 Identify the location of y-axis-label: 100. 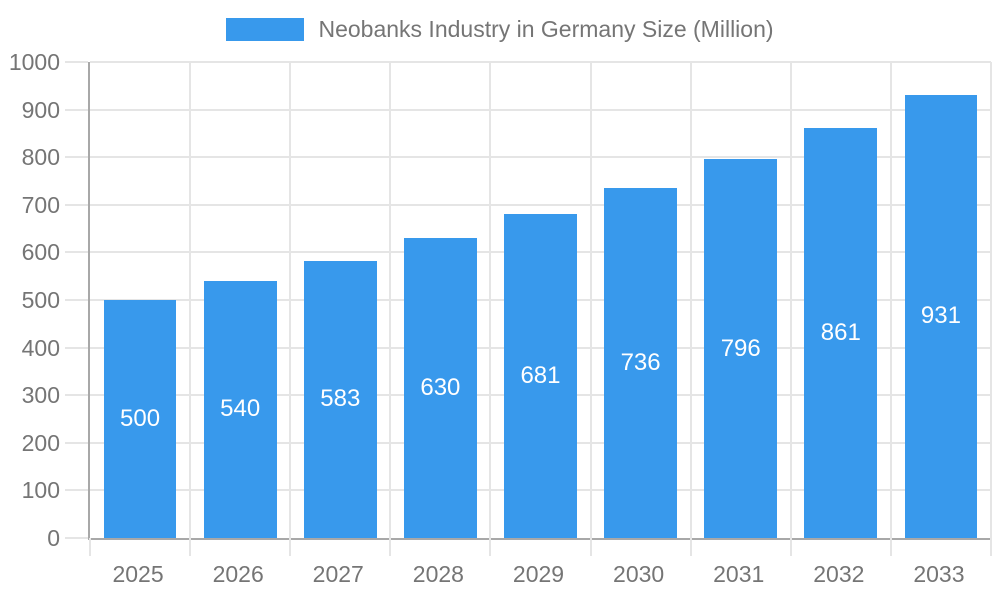
(40, 490).